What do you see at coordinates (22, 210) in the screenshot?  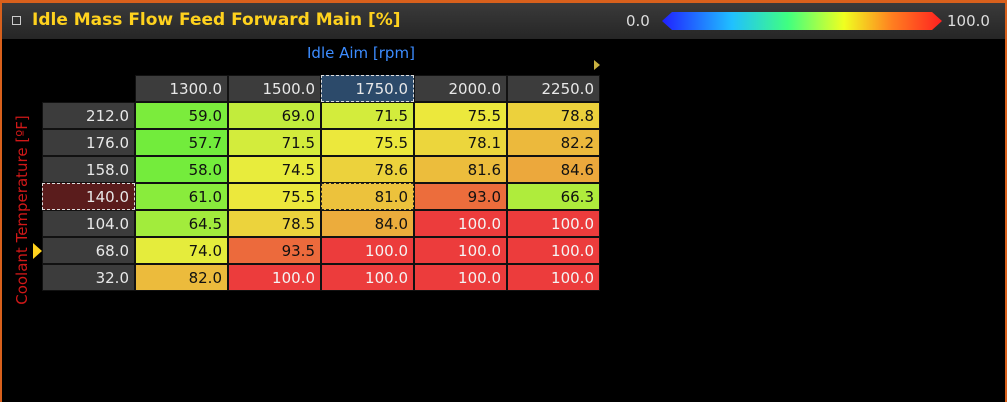 I see `y-axis-label: Coolant Temperature [ºF]` at bounding box center [22, 210].